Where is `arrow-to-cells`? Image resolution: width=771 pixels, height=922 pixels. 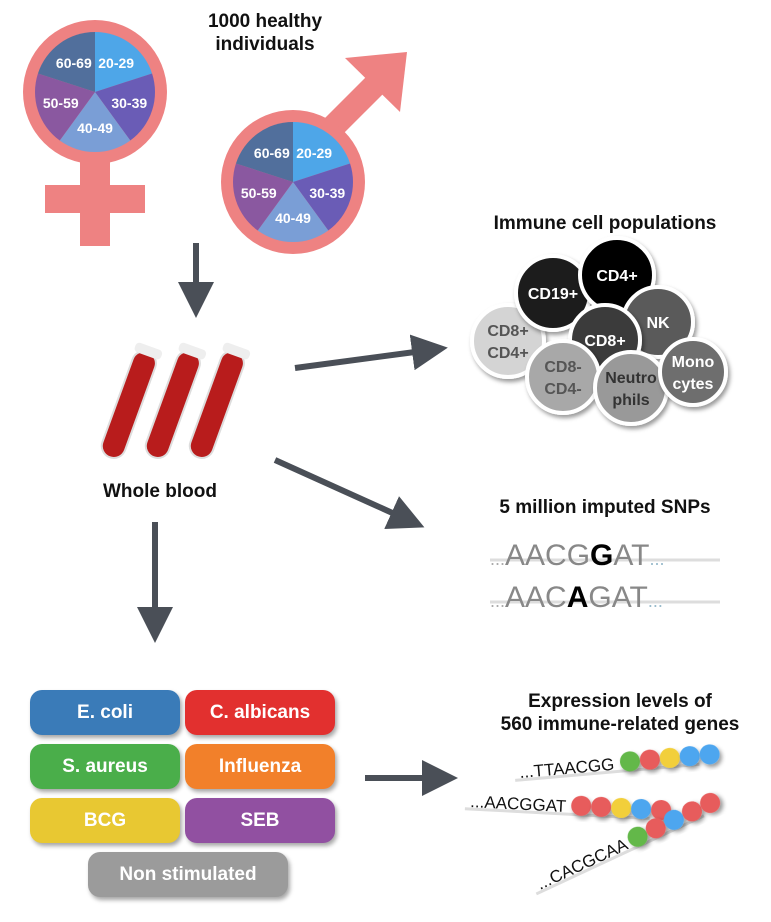
arrow-to-cells is located at coordinates (371, 352).